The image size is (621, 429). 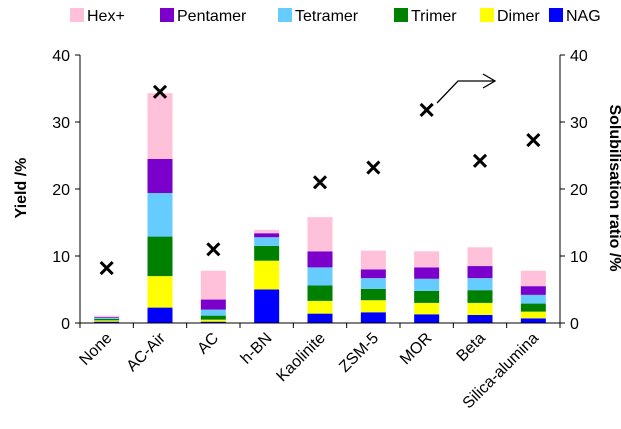 I want to click on bar-trimer-ac, so click(x=213, y=317).